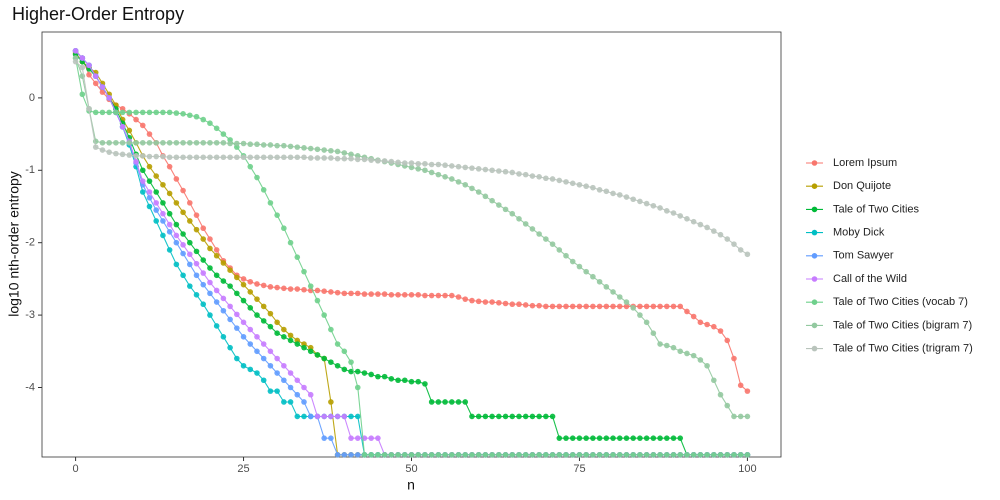 This screenshot has height=500, width=1000. What do you see at coordinates (814, 302) in the screenshot?
I see `legend-swatch` at bounding box center [814, 302].